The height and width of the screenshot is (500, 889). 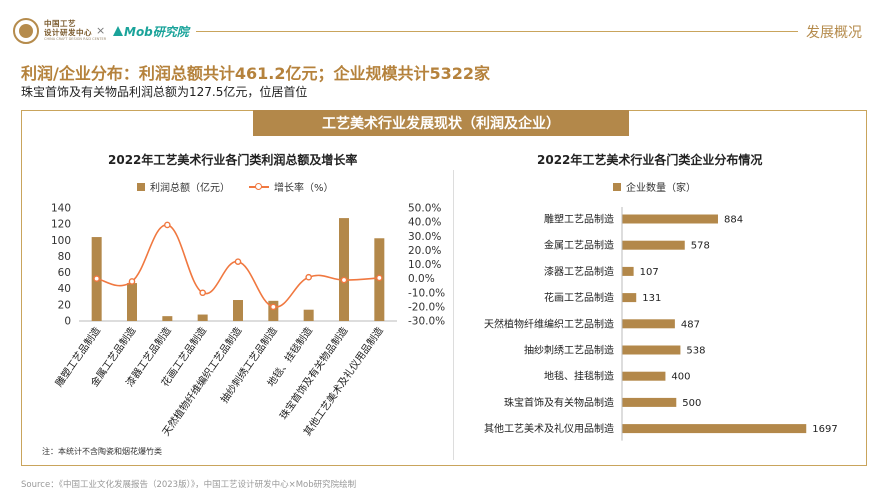 What do you see at coordinates (424, 223) in the screenshot?
I see `right-y-tick: 40.0%` at bounding box center [424, 223].